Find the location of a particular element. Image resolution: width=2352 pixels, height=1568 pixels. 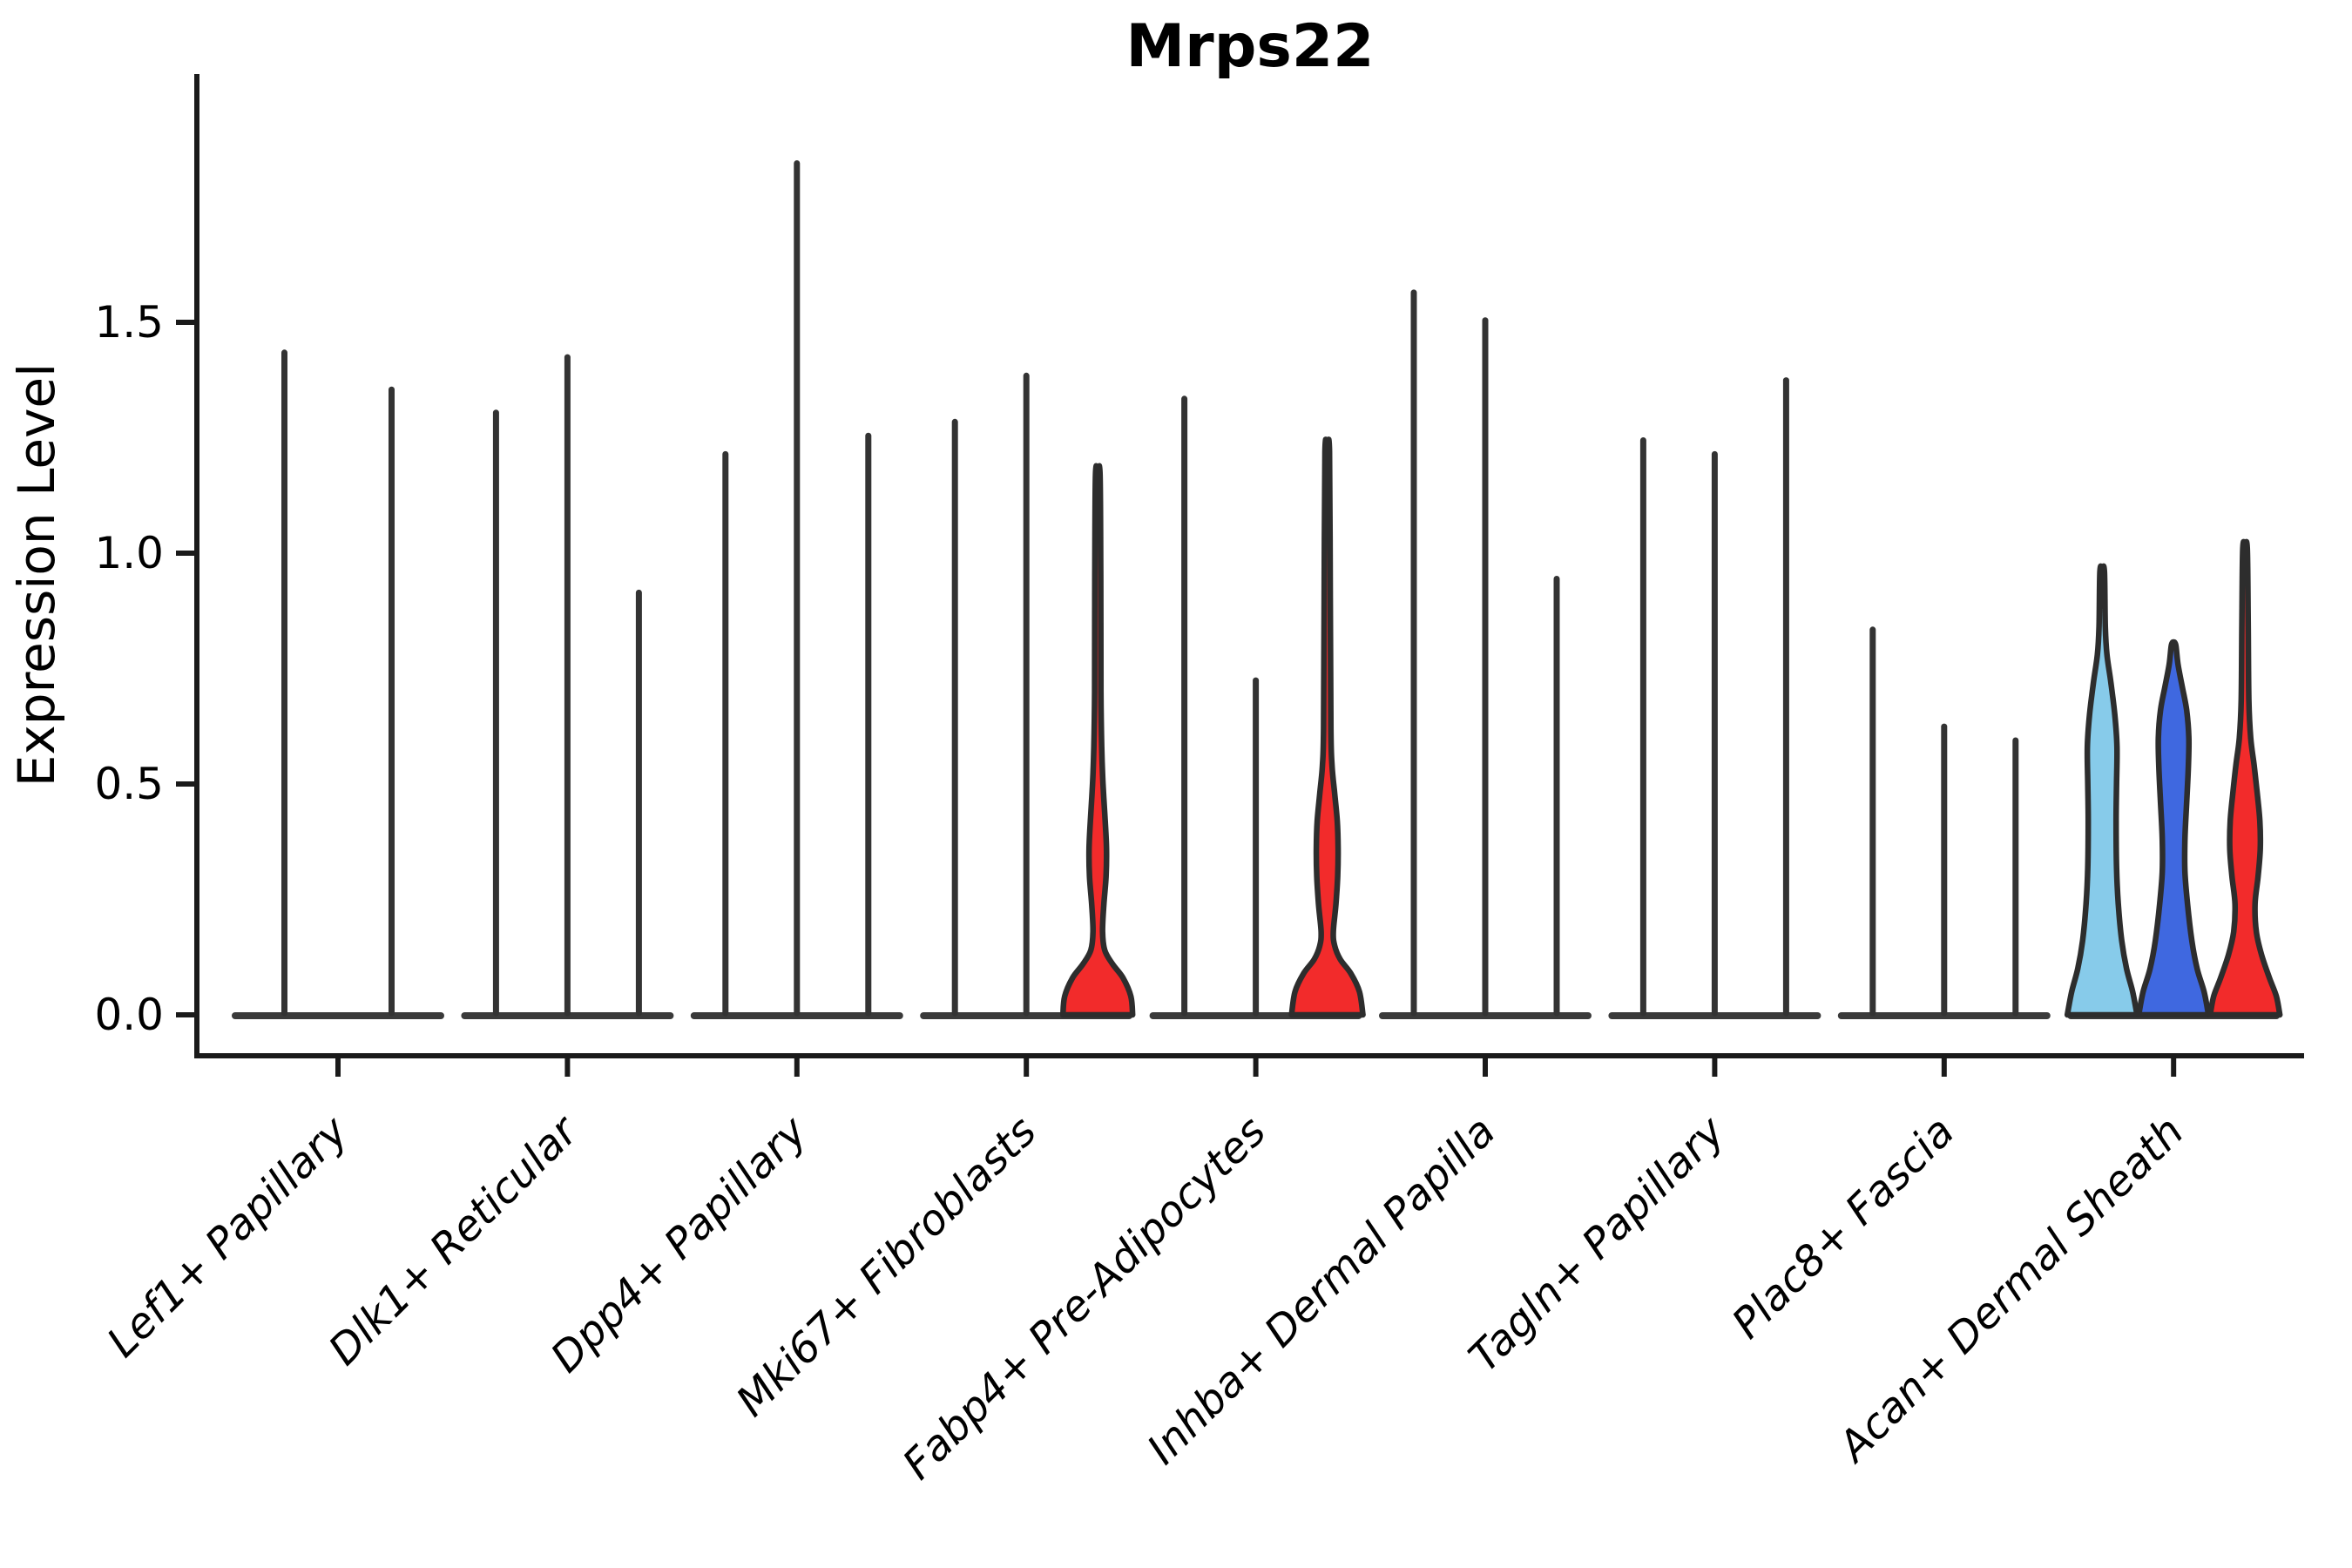

chart-title: Mrps22 is located at coordinates (1250, 46).